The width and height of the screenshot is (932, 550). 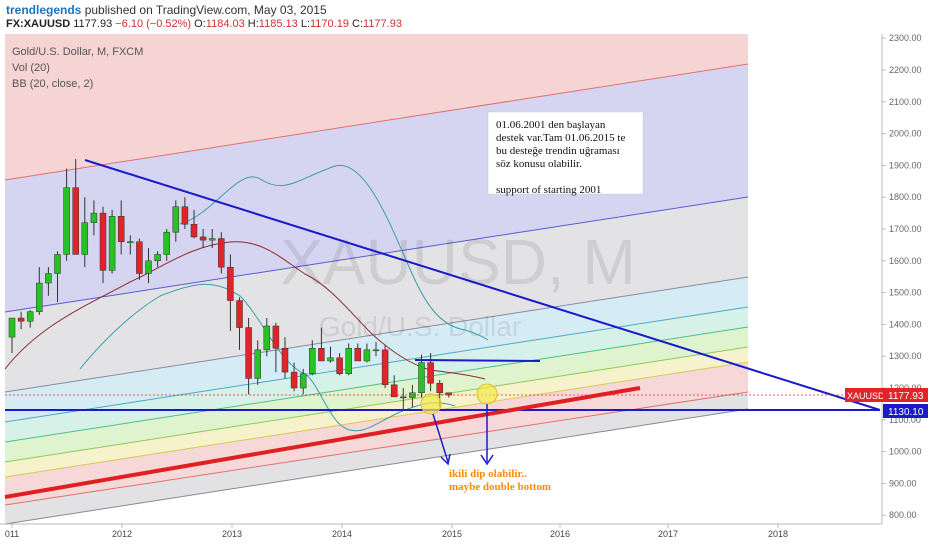 I want to click on xauusd-price-tag, so click(x=870, y=395).